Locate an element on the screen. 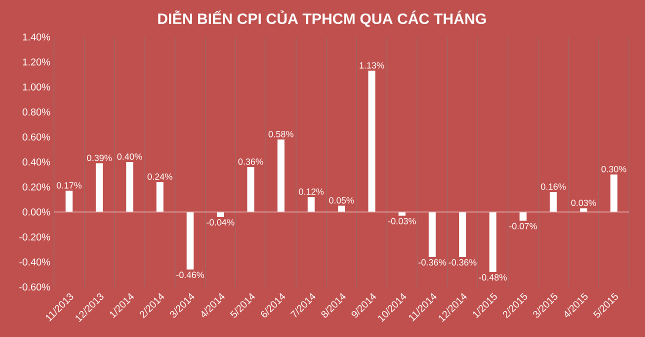 This screenshot has height=337, width=645. y-tick-label: -0.20% is located at coordinates (34, 237).